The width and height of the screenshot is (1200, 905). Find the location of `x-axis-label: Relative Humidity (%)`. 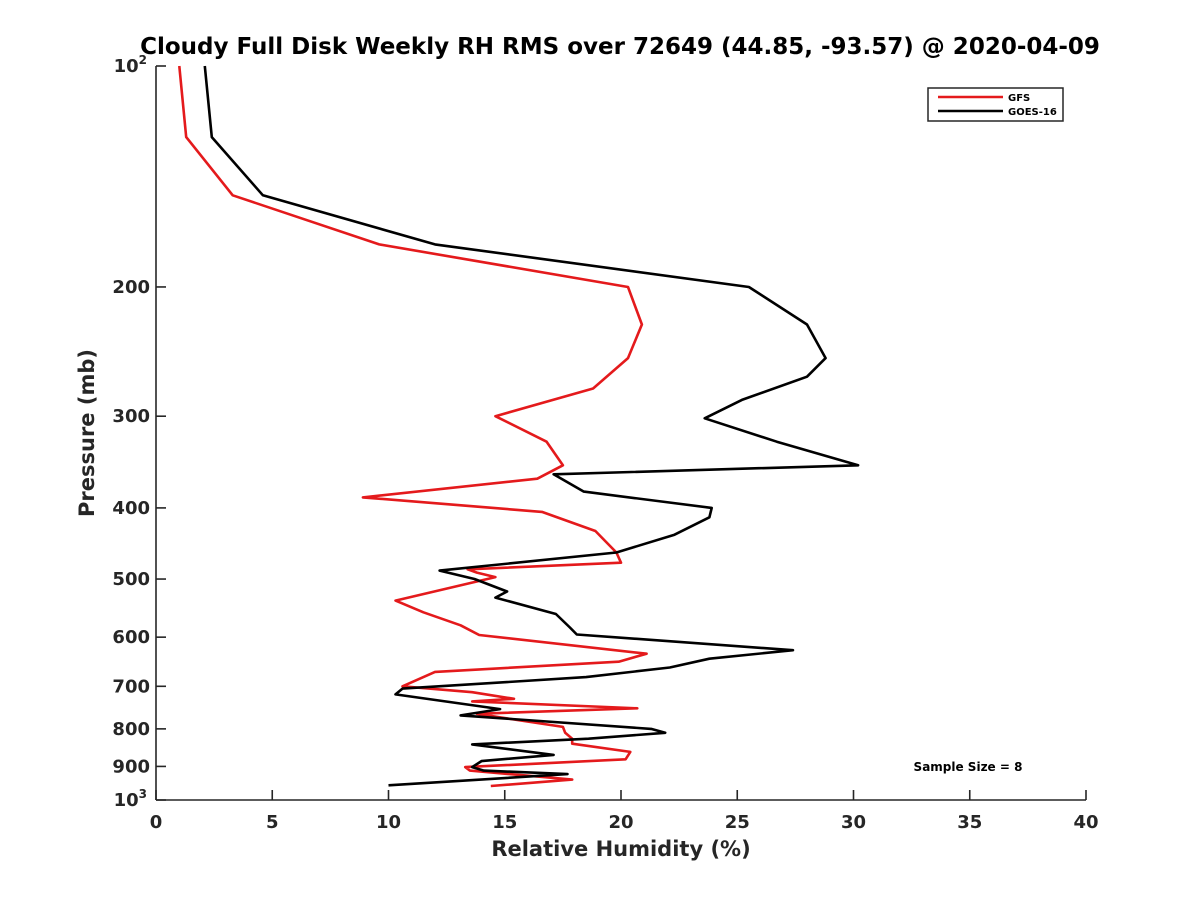

x-axis-label: Relative Humidity (%) is located at coordinates (620, 849).